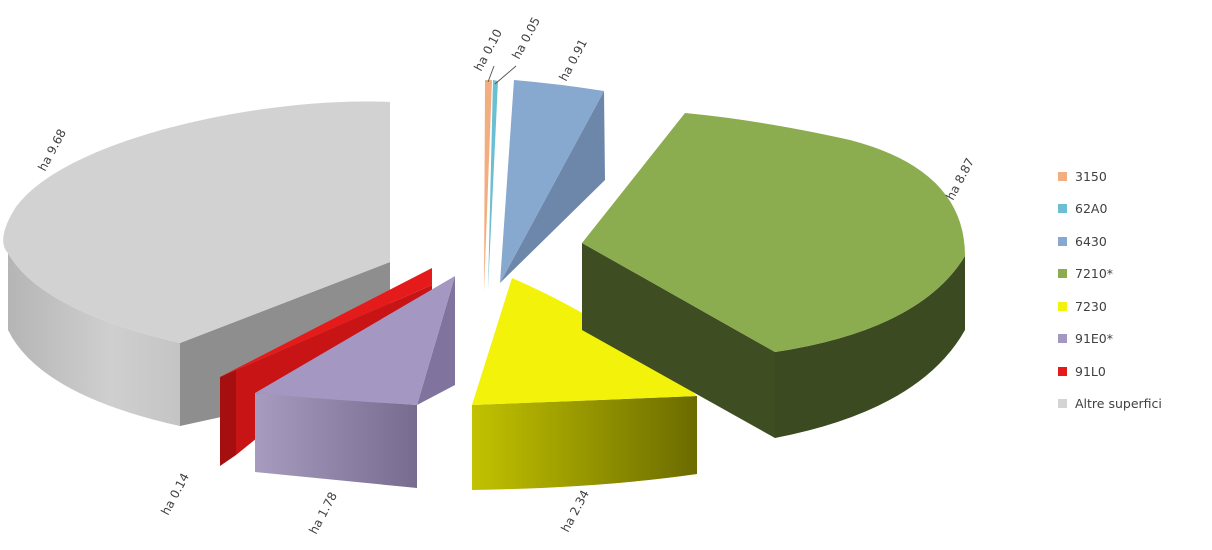  Describe the element at coordinates (1133, 306) in the screenshot. I see `legend-item-7230: 7230` at that location.